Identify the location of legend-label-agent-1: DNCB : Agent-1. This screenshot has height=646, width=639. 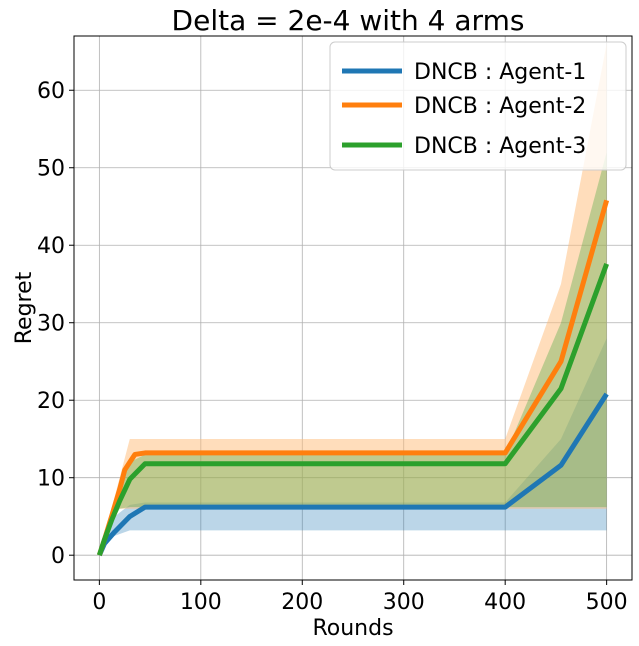
(500, 72).